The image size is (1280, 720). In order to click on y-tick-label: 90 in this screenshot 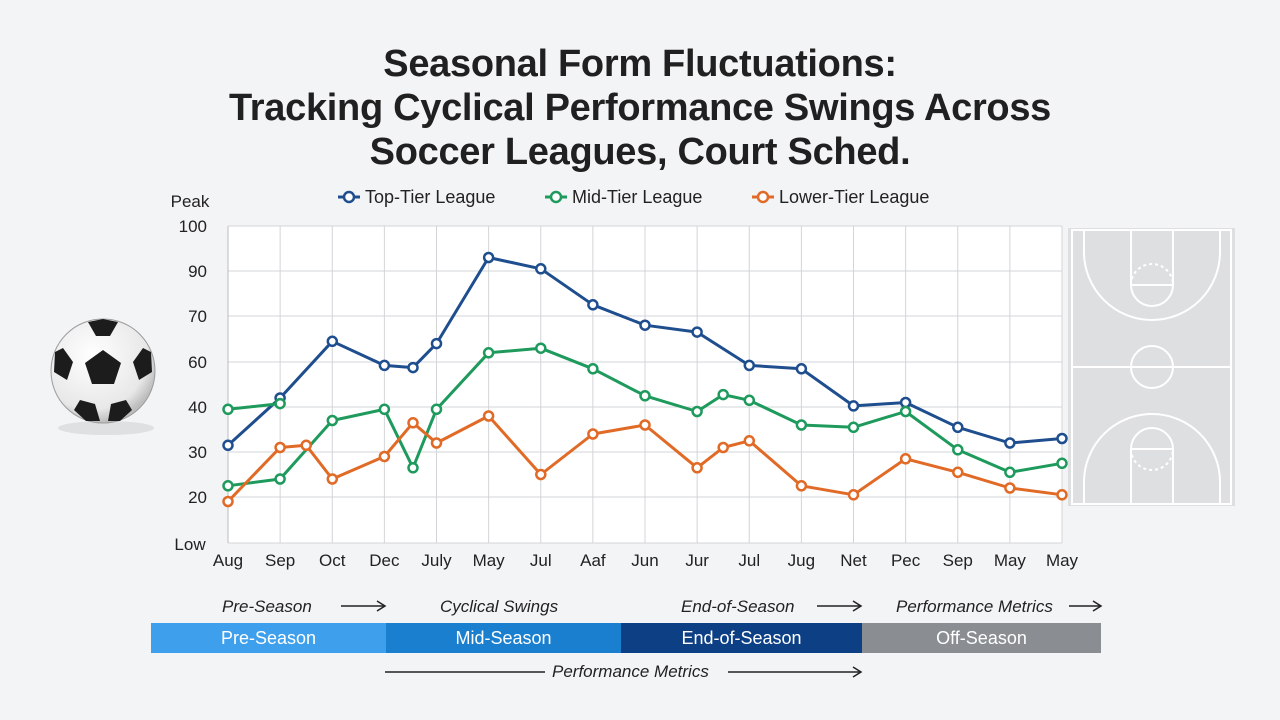, I will do `click(197, 271)`.